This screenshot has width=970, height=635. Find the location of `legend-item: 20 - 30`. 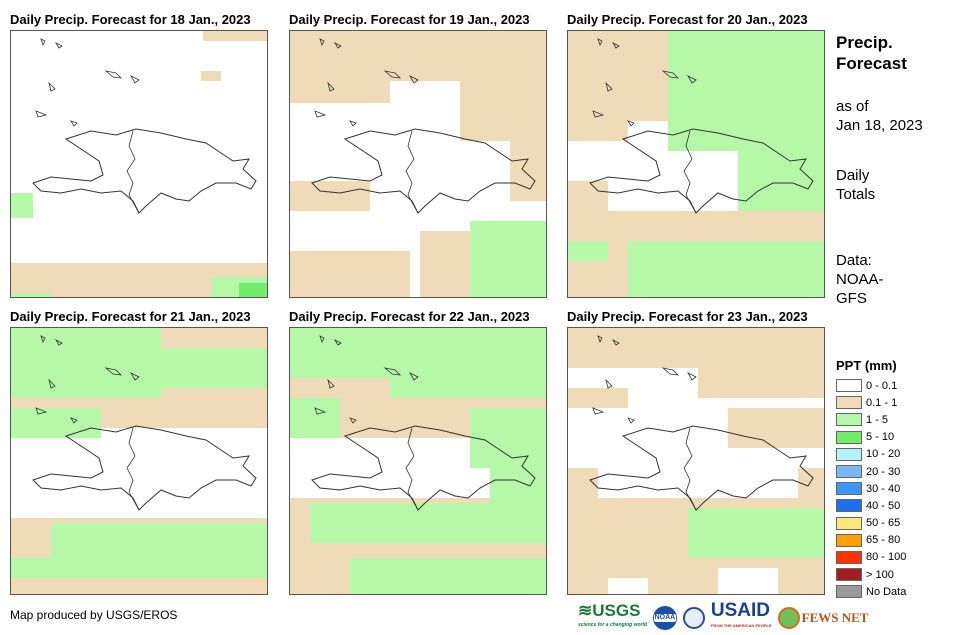

legend-item: 20 - 30 is located at coordinates (871, 471).